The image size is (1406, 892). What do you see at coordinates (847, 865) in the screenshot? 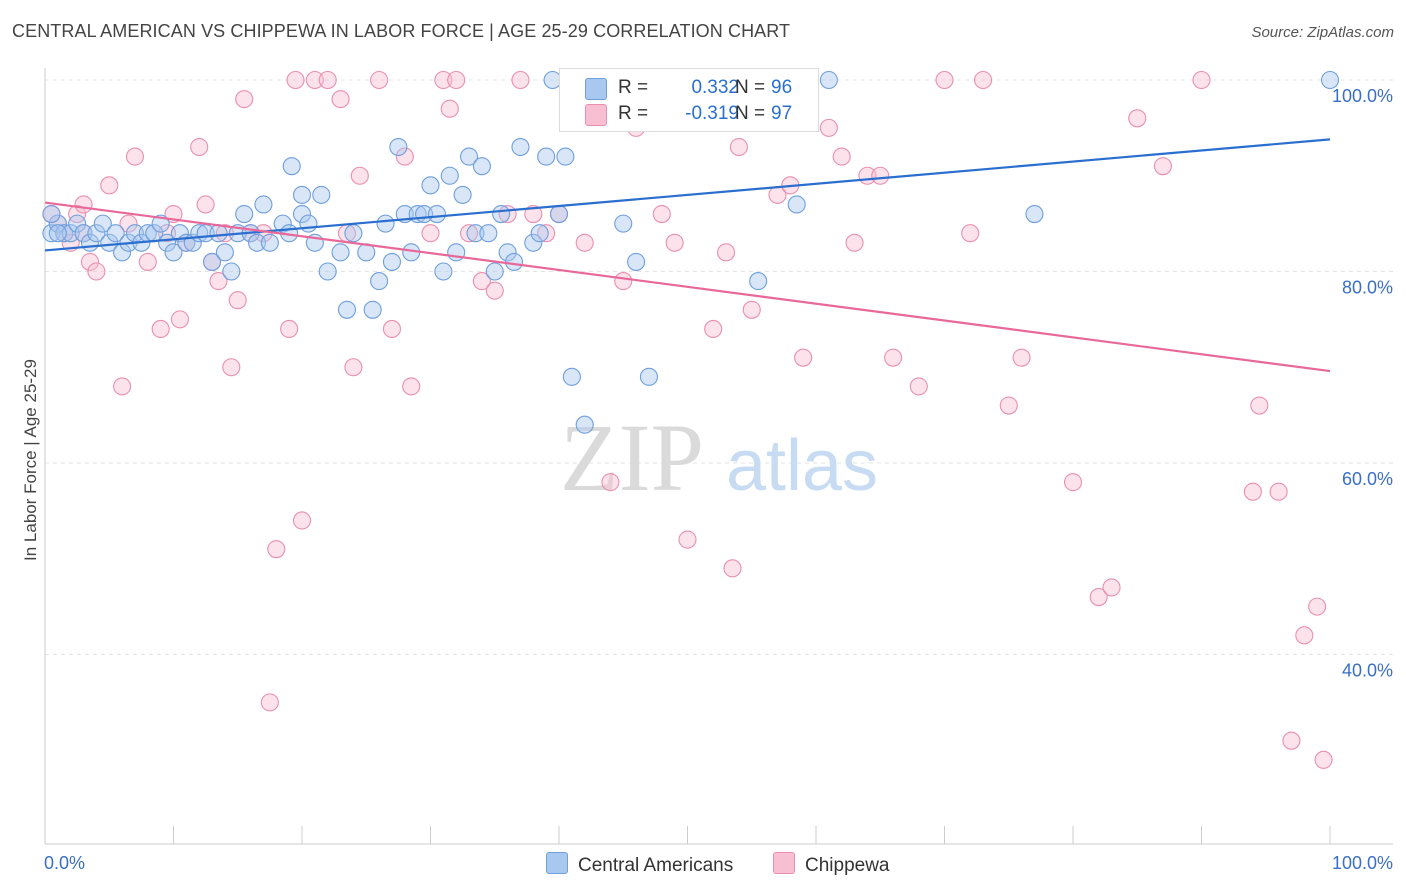
I see `legend-label: Chippewa` at bounding box center [847, 865].